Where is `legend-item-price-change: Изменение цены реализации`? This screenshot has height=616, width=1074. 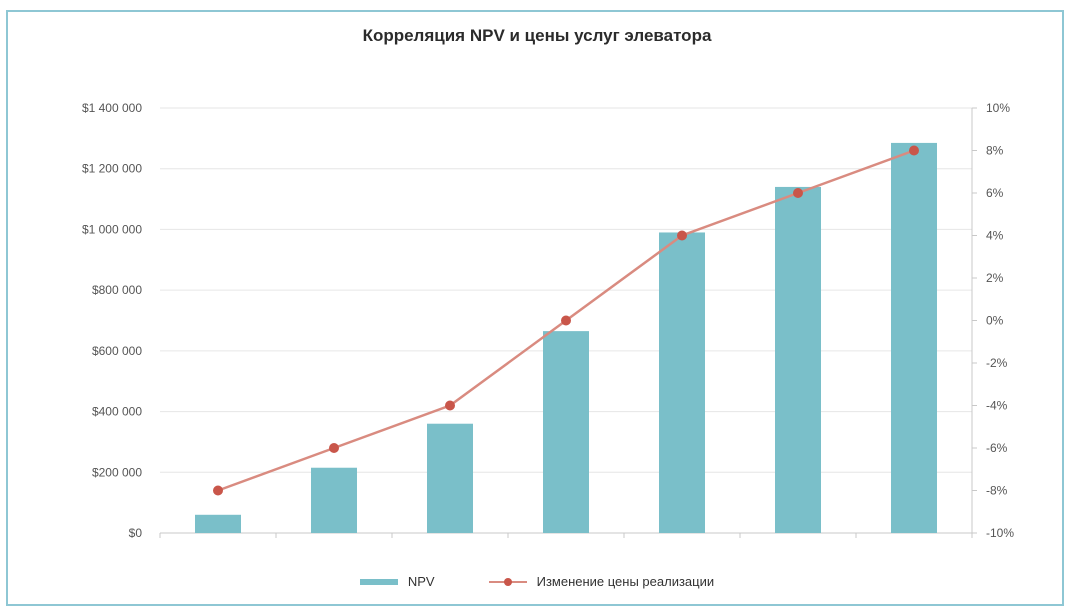 legend-item-price-change: Изменение цены реализации is located at coordinates (601, 581).